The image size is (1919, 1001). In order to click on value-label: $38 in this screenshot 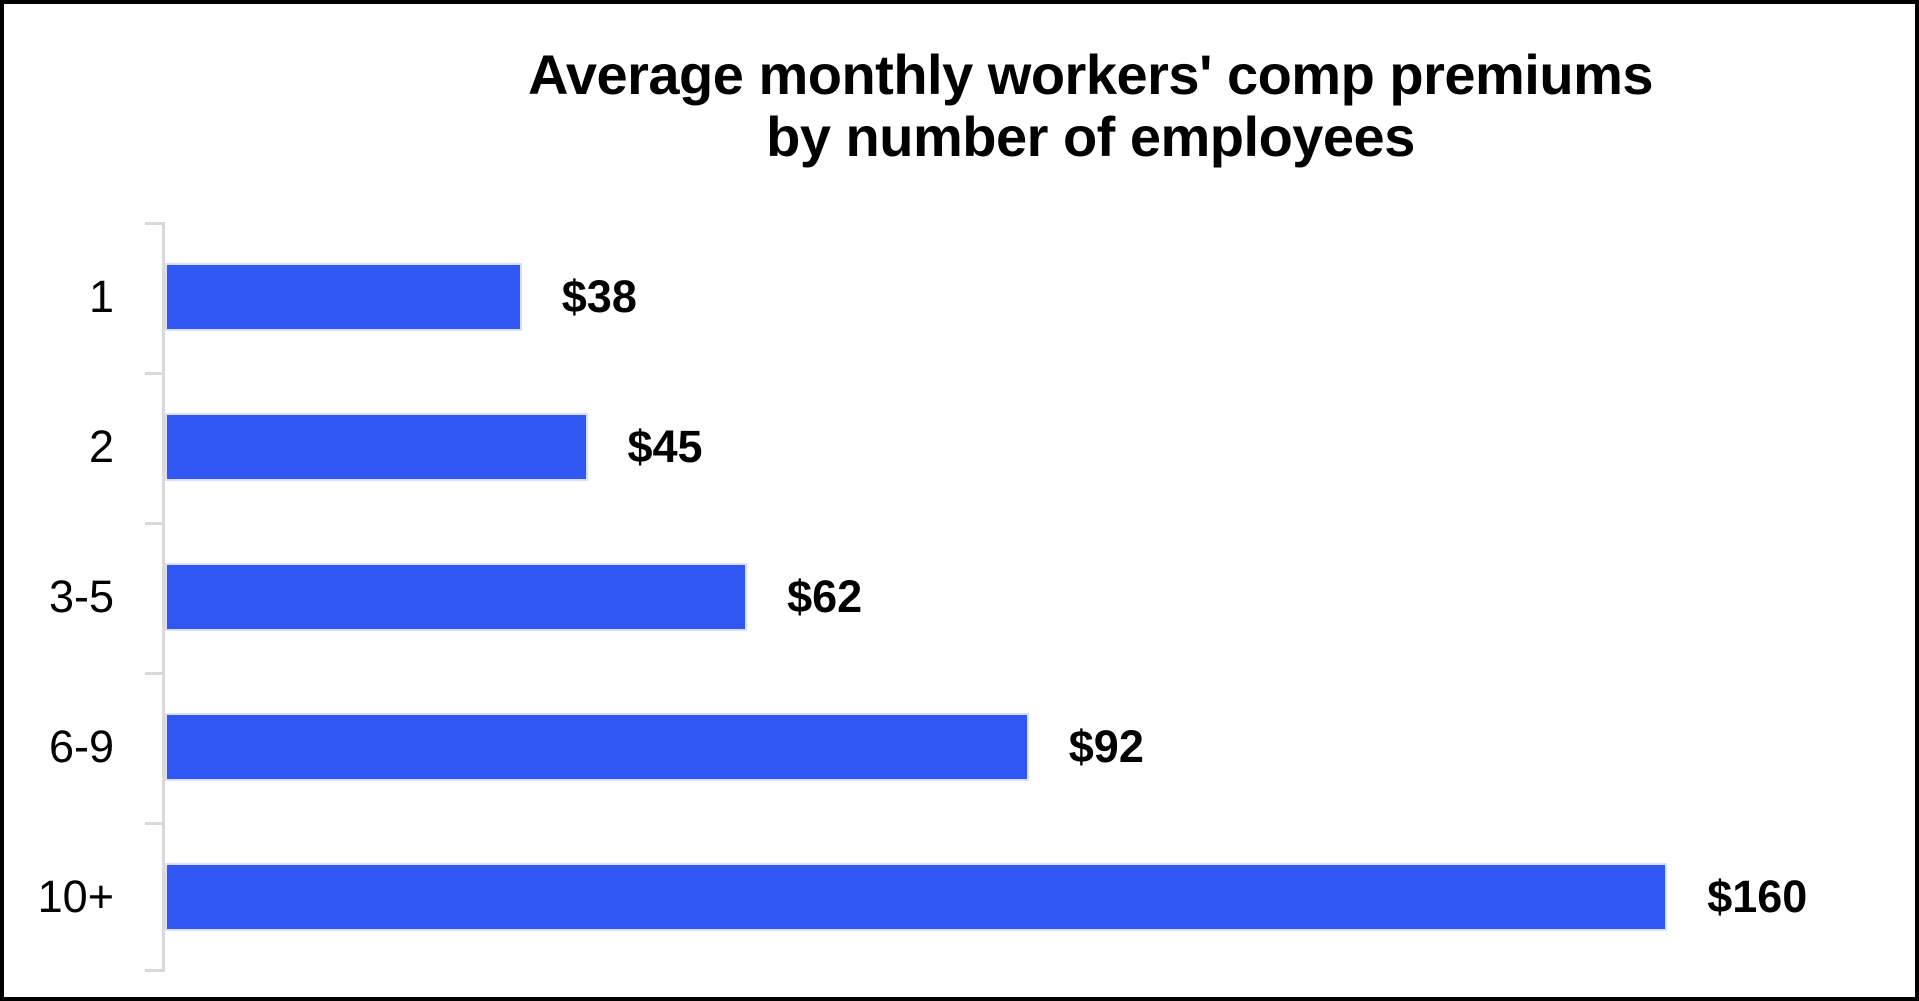, I will do `click(599, 296)`.